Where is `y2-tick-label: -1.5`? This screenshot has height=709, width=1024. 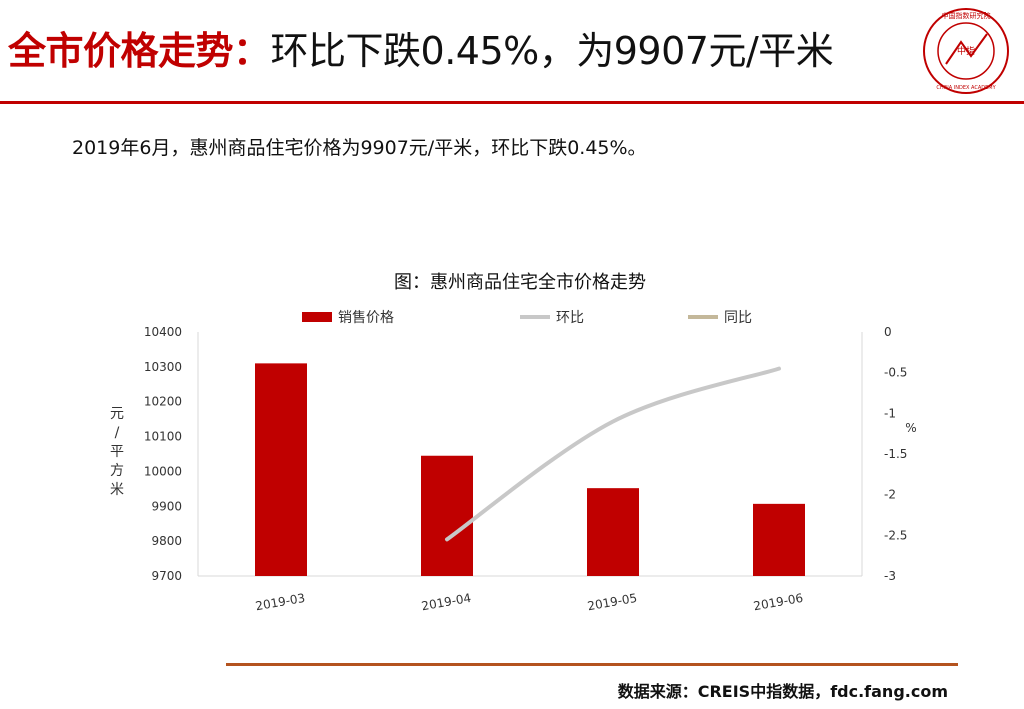 y2-tick-label: -1.5 is located at coordinates (895, 454).